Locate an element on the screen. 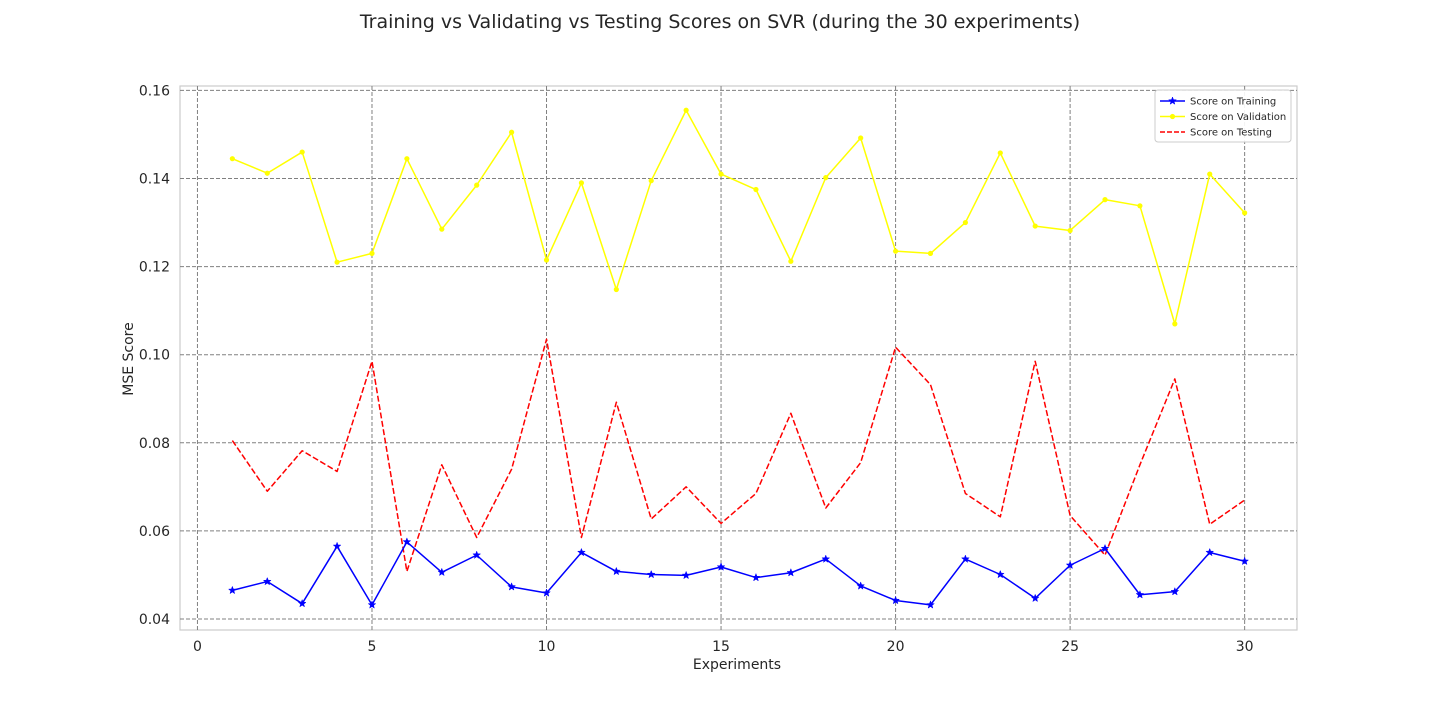  legend-label: Score on Testing is located at coordinates (1231, 133).